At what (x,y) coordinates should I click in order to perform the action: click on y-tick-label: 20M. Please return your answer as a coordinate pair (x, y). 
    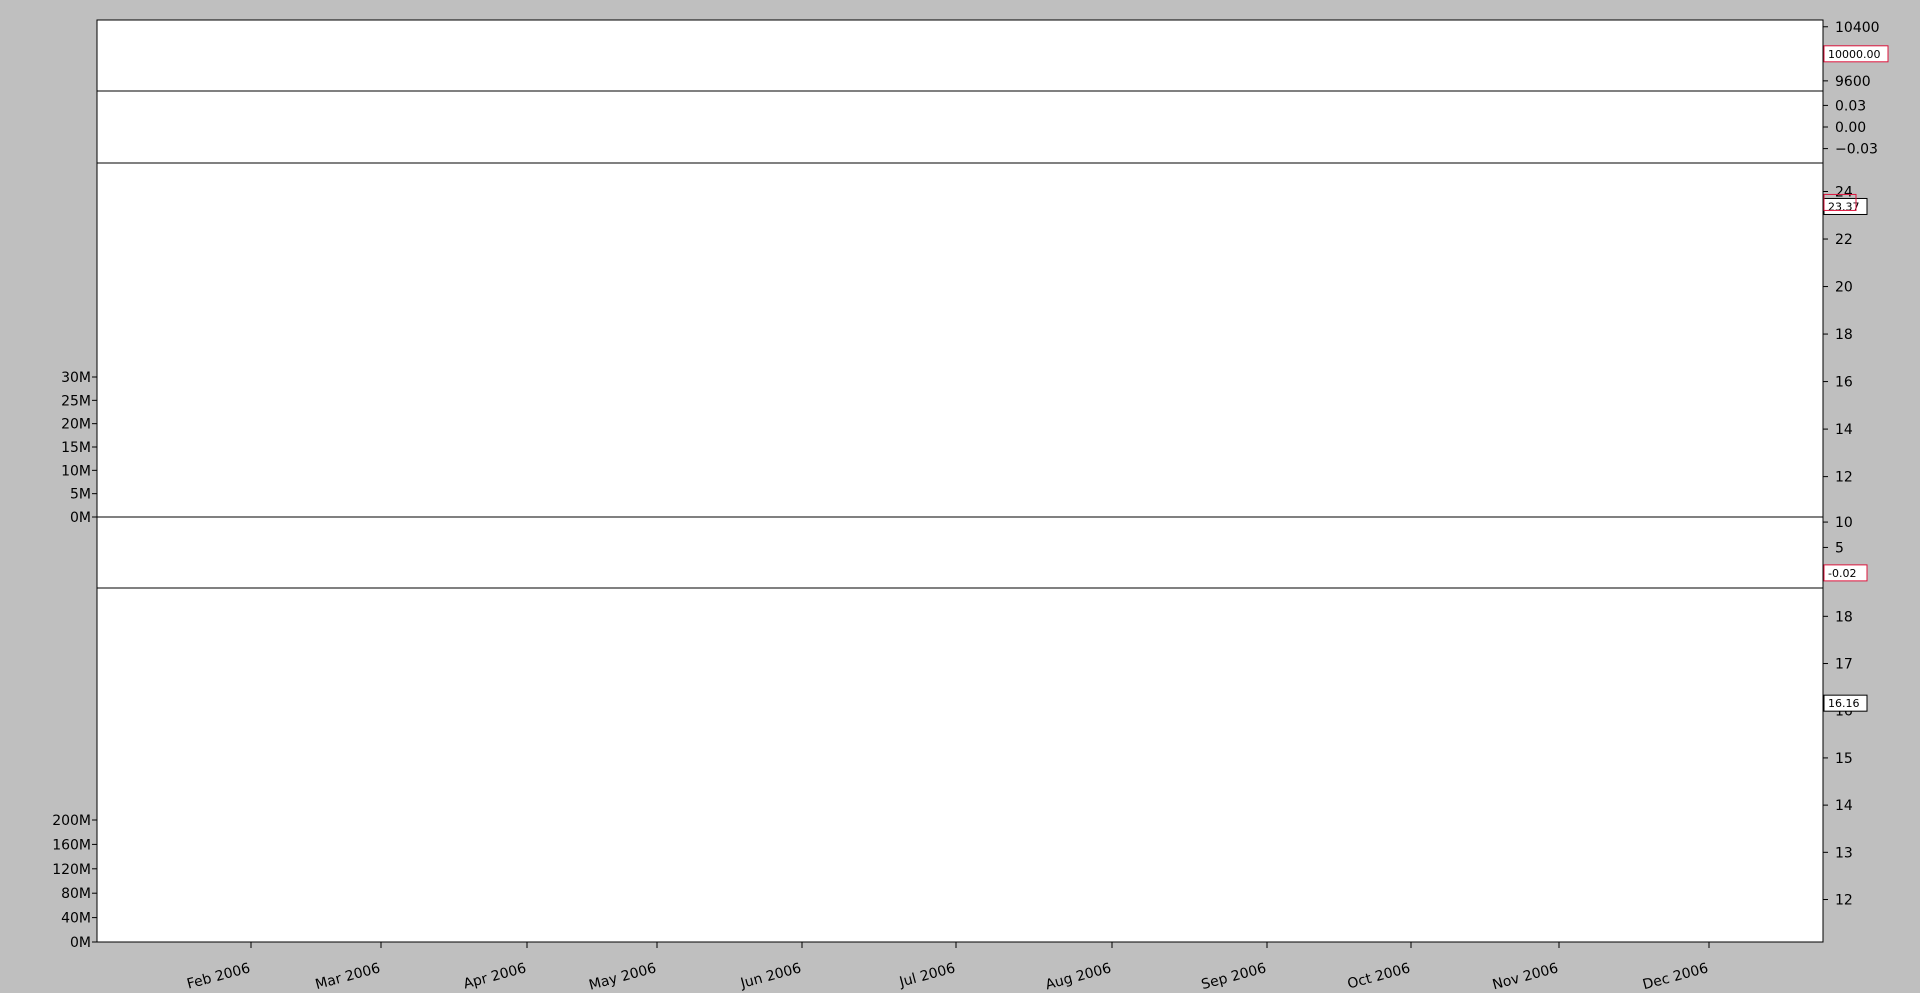
    Looking at the image, I should click on (76, 425).